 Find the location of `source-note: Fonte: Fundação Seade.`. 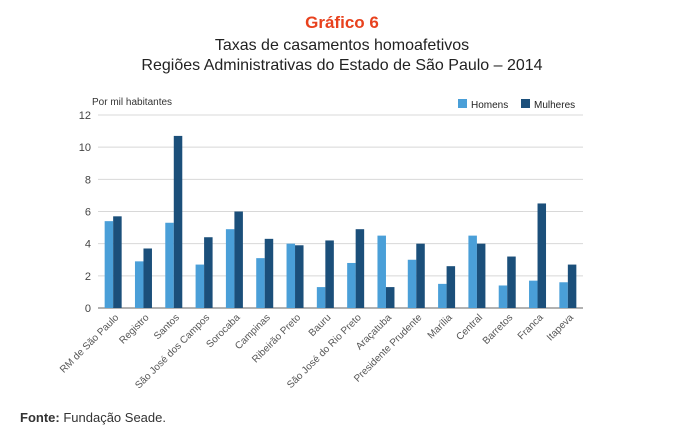

source-note: Fonte: Fundação Seade. is located at coordinates (93, 417).